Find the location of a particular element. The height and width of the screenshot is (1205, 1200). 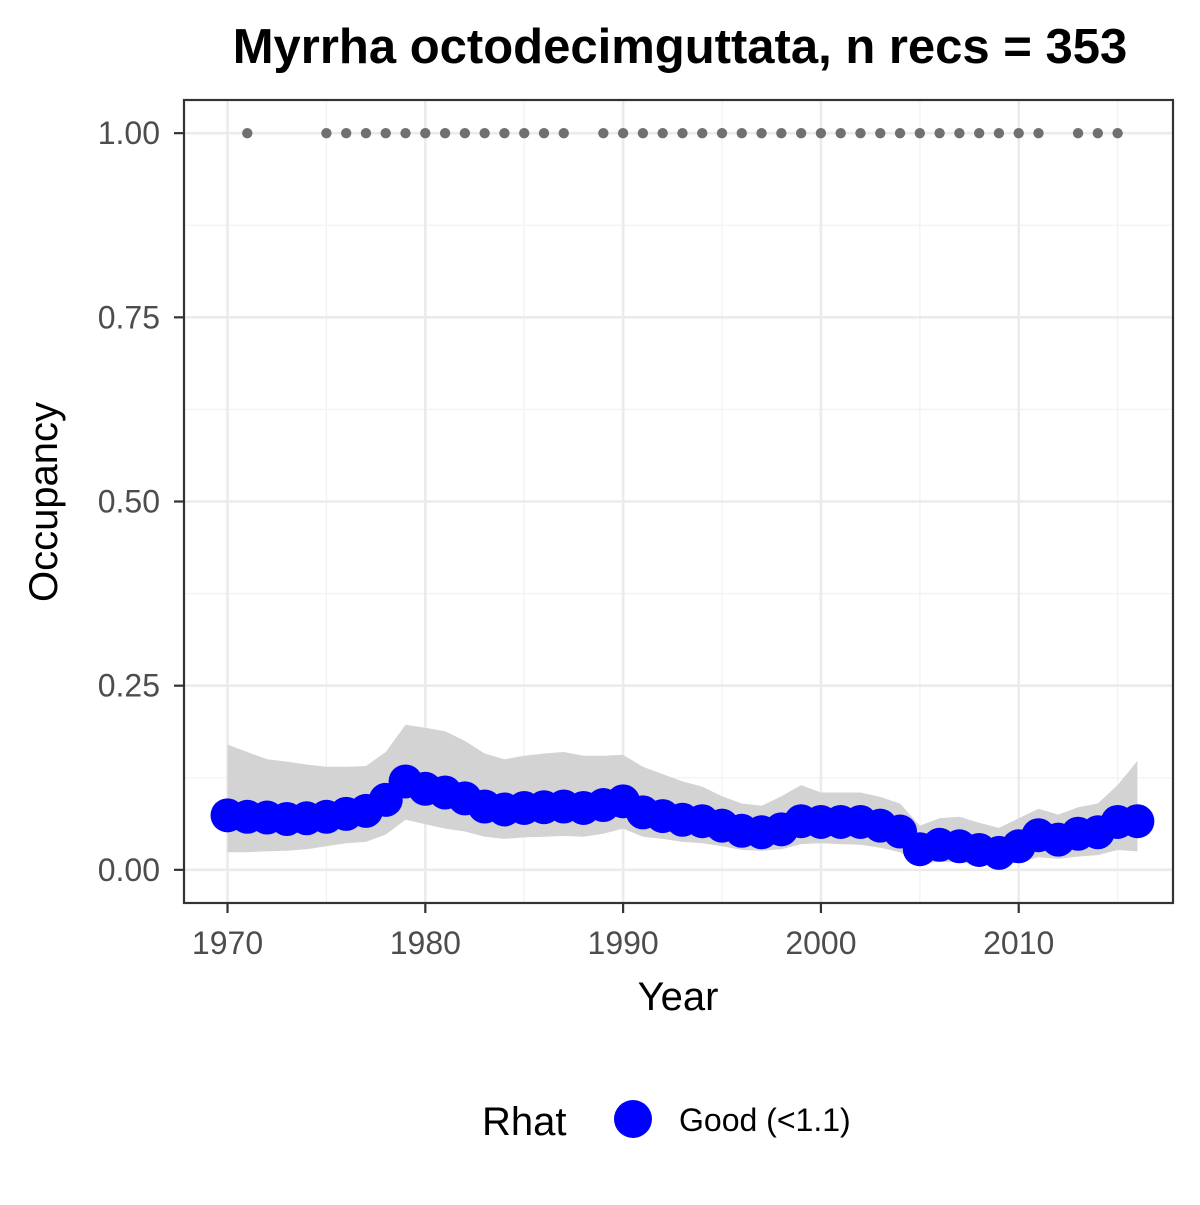

y-axis-label: Occupancy is located at coordinates (44, 502).